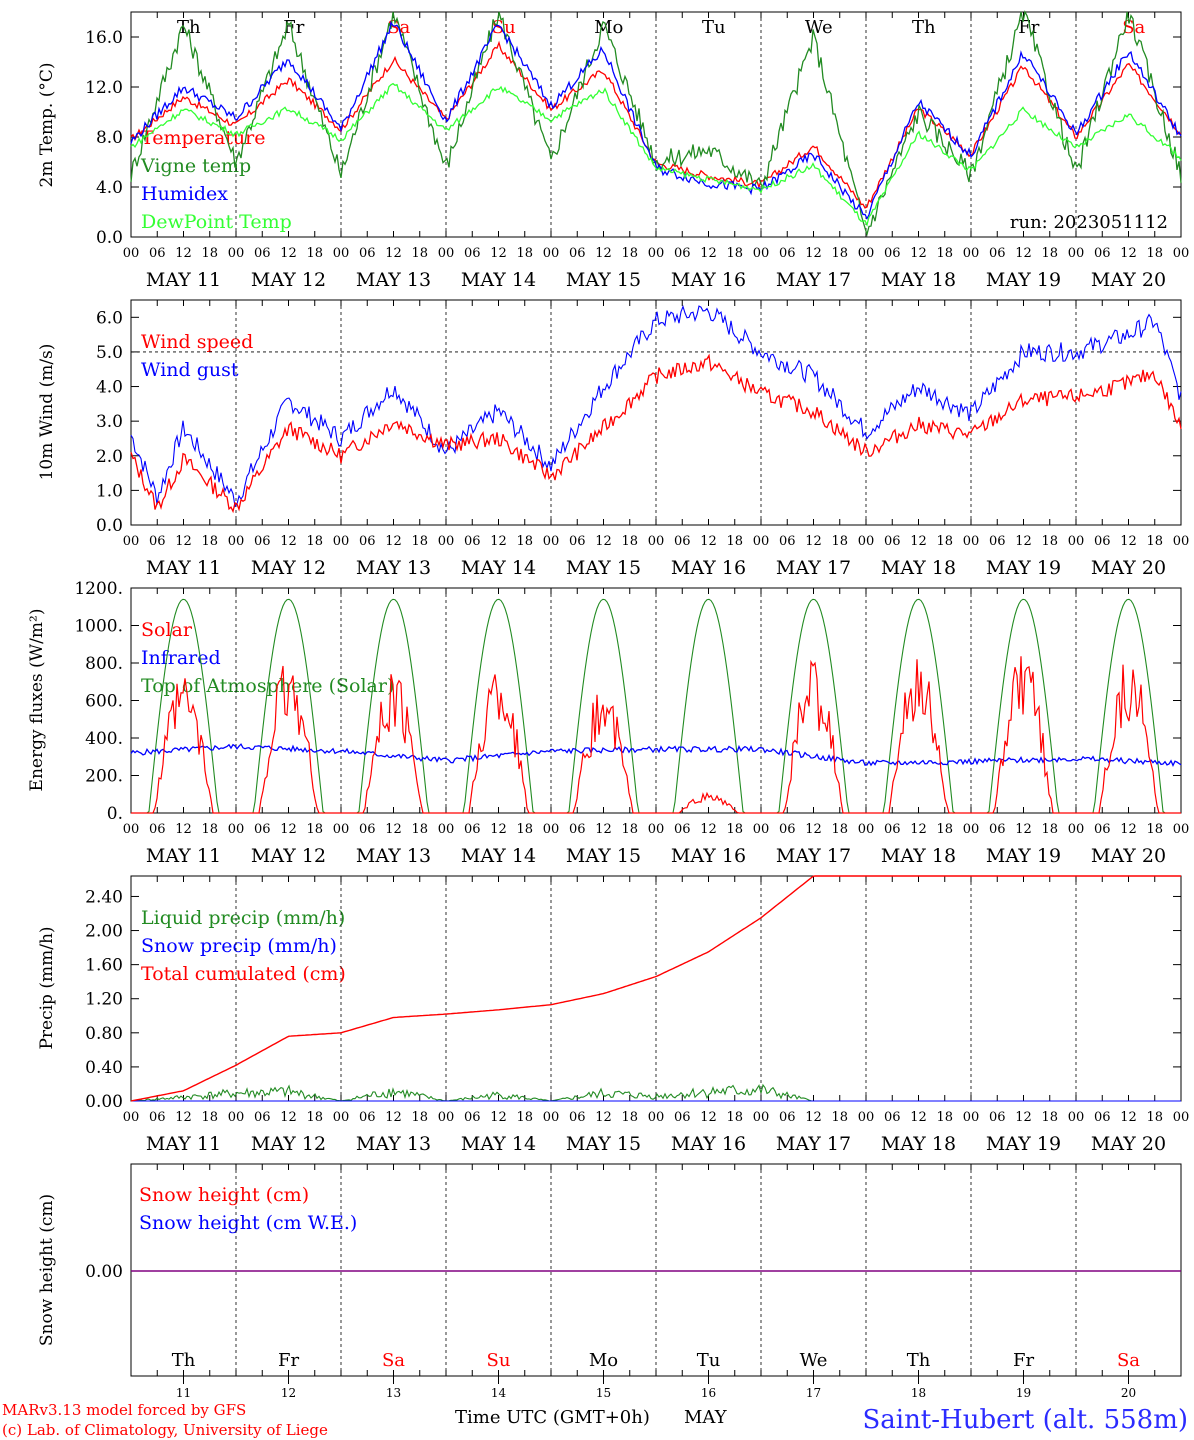 This screenshot has width=1194, height=1440. I want to click on y-tick-label: 400., so click(104, 739).